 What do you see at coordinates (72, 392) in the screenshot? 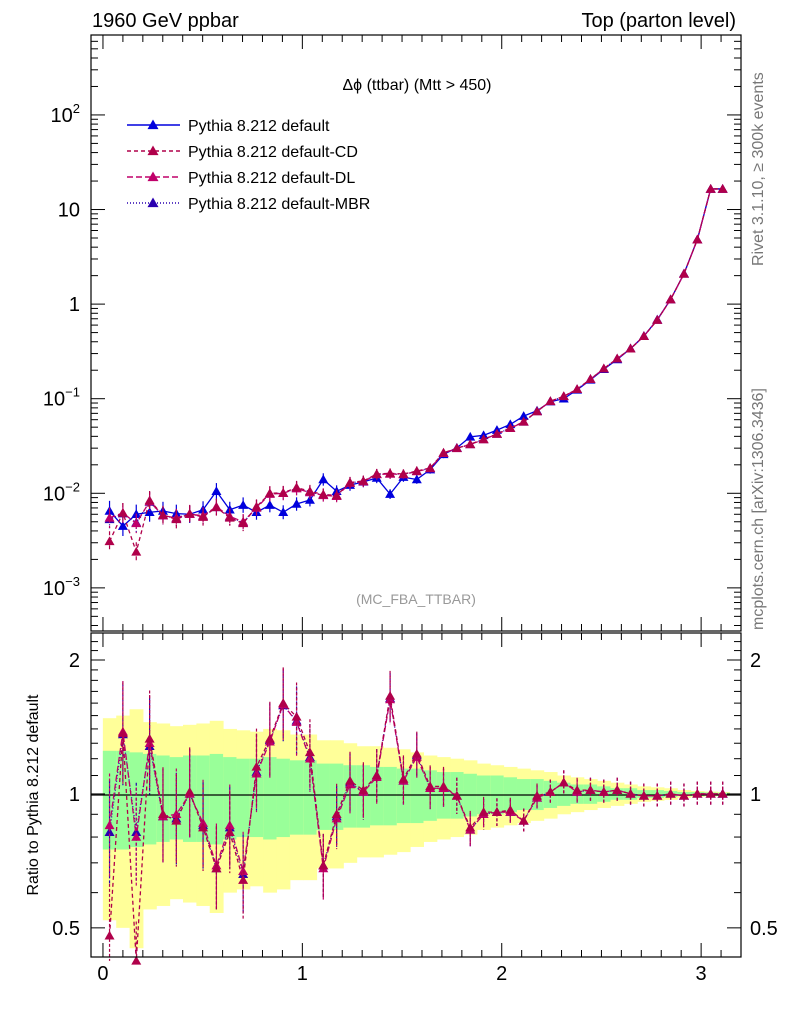
I see `main-ytick-exponent: −1` at bounding box center [72, 392].